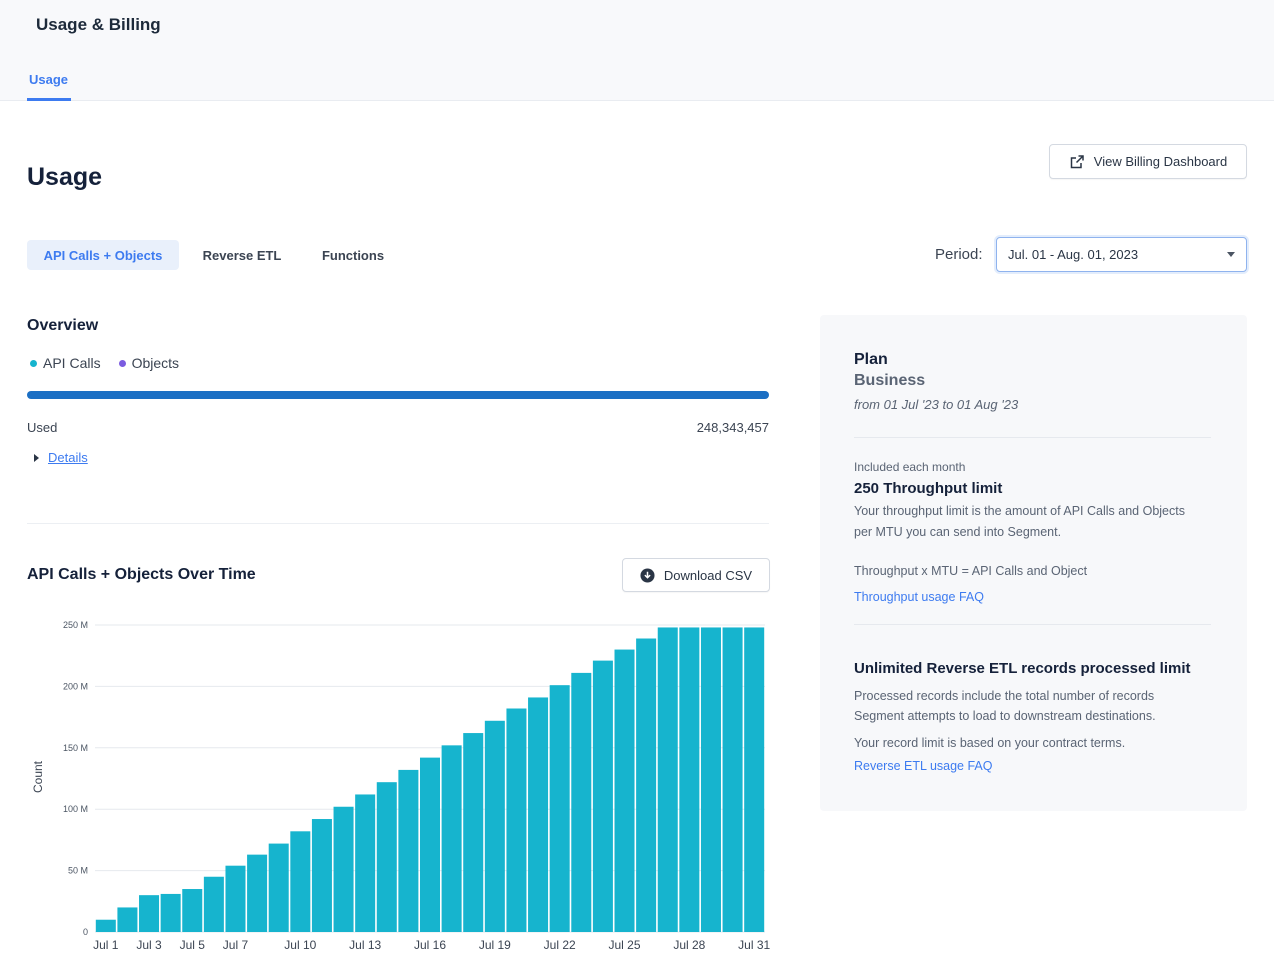 This screenshot has height=971, width=1274. Describe the element at coordinates (236, 945) in the screenshot. I see `x-tick-label: Jul 7` at that location.